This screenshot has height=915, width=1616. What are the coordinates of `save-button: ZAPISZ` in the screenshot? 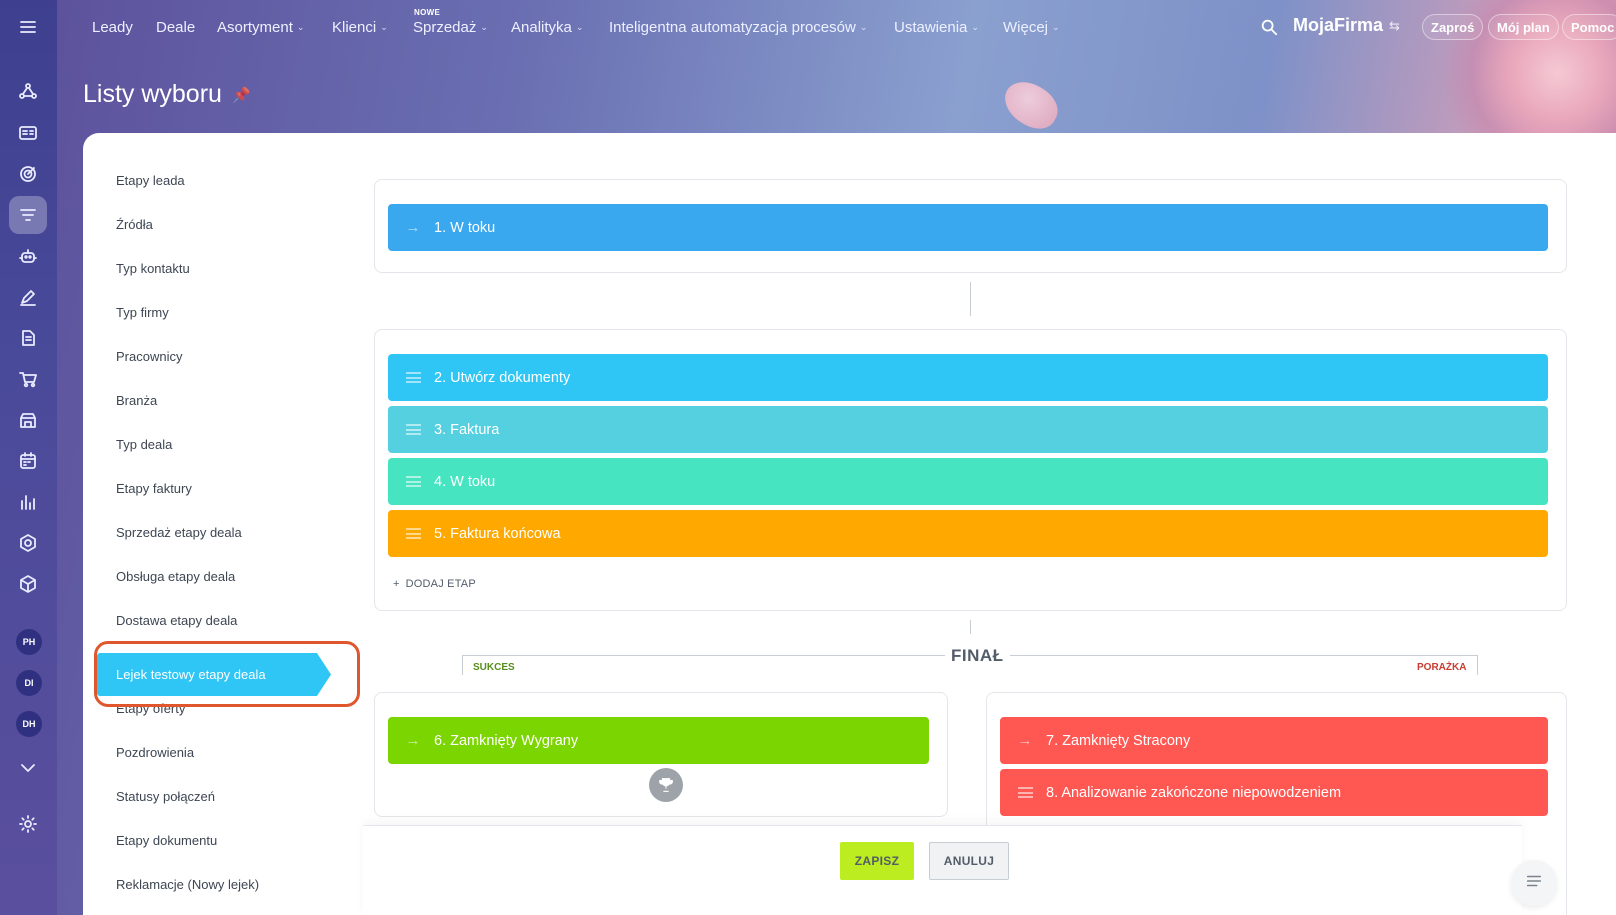 It's located at (877, 861).